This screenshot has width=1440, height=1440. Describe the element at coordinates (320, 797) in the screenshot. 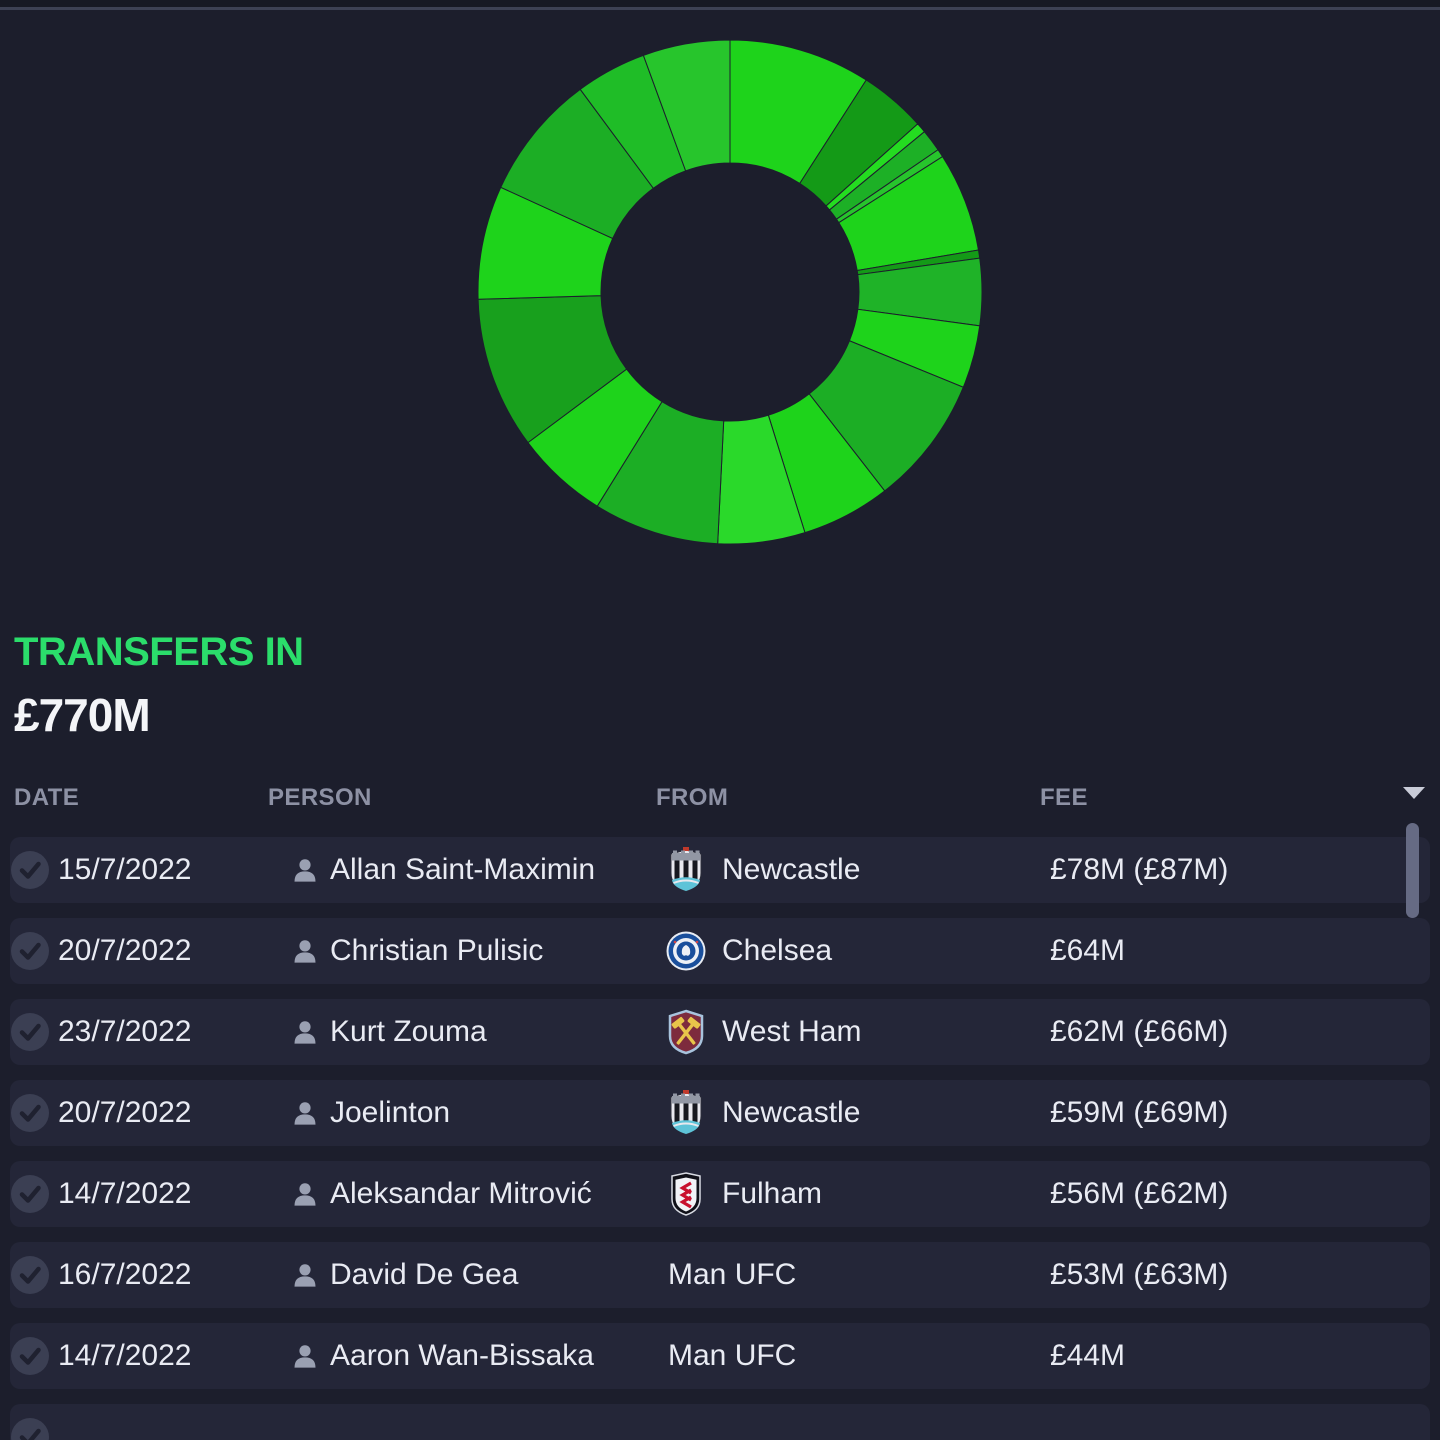

I see `header-person: PERSON` at that location.